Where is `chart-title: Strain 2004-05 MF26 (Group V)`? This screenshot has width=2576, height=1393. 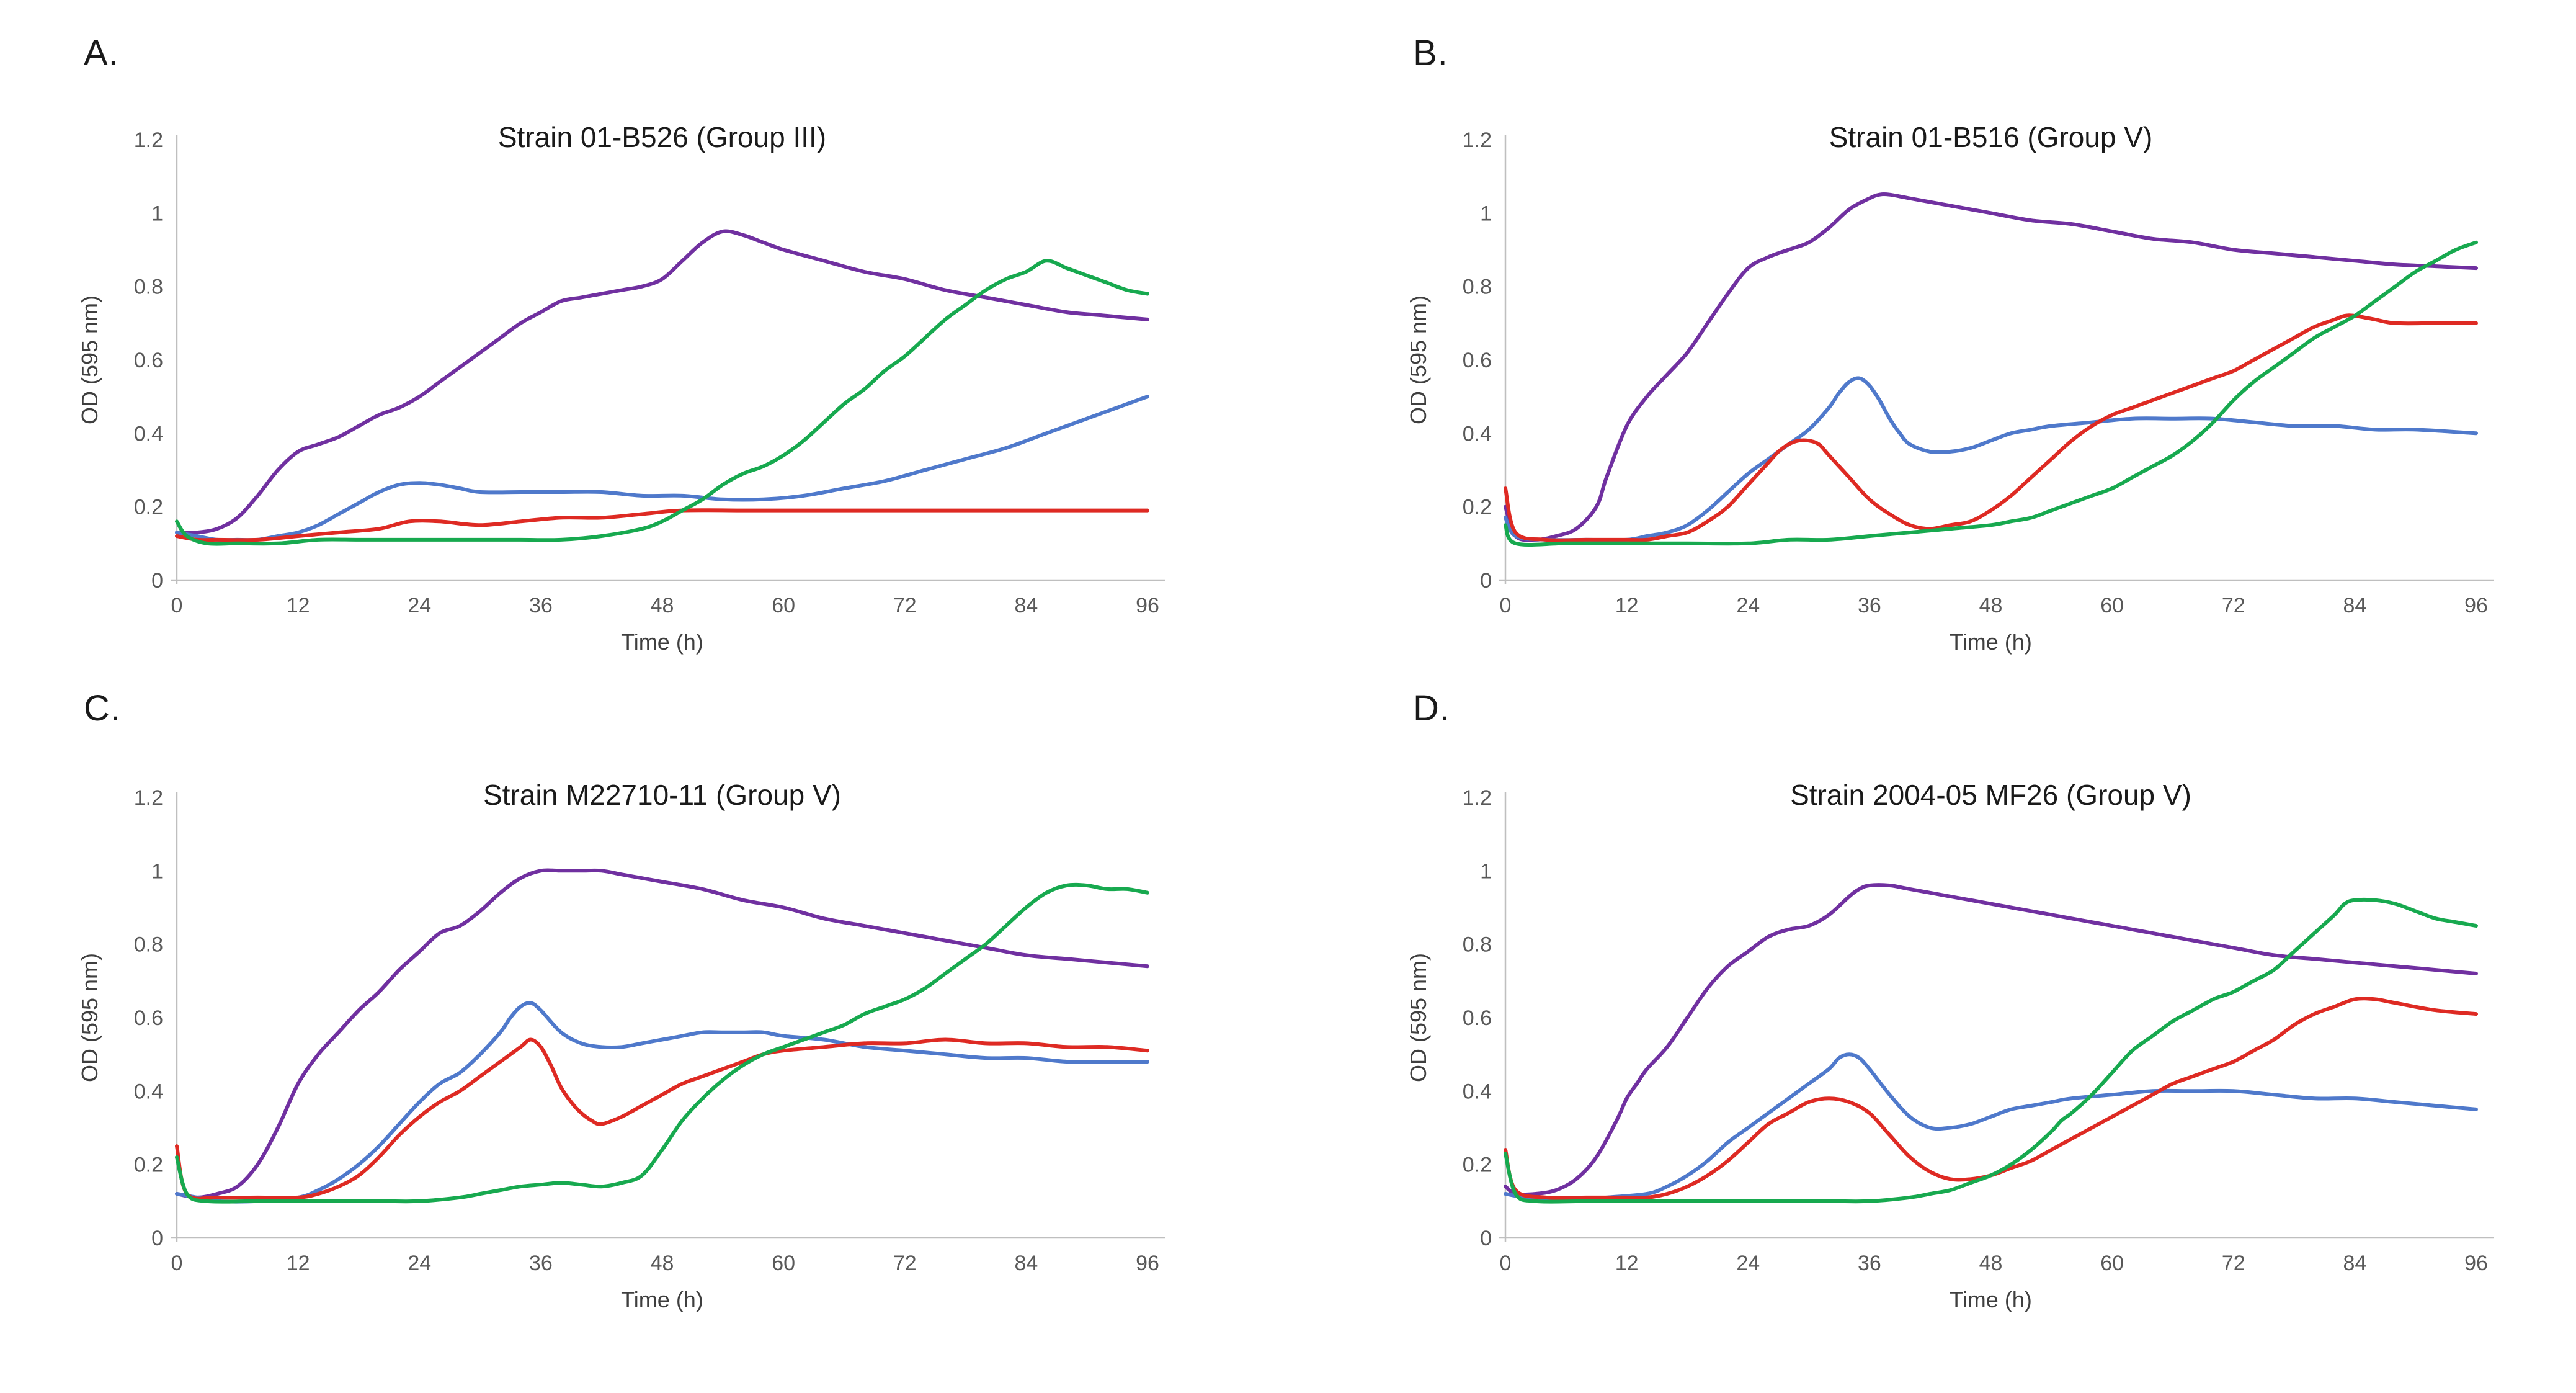 chart-title: Strain 2004-05 MF26 (Group V) is located at coordinates (1991, 795).